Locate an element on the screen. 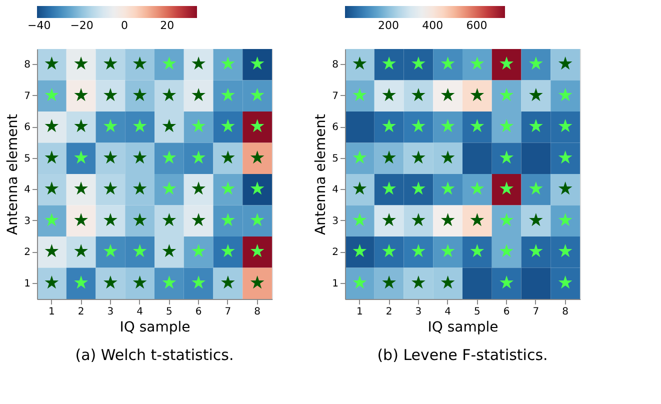  color-bar-label: 20 is located at coordinates (167, 25).